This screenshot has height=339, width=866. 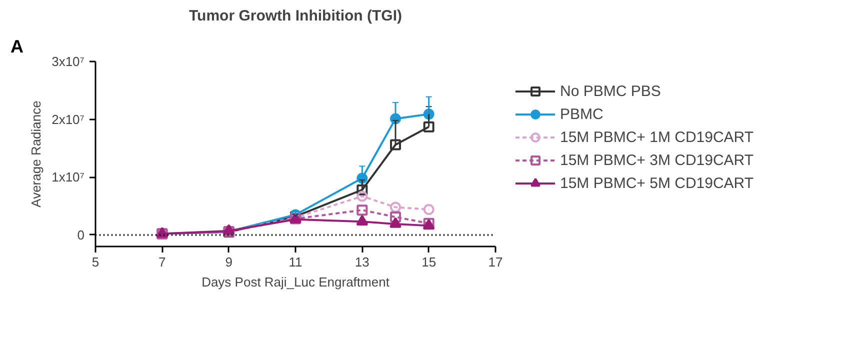 What do you see at coordinates (296, 282) in the screenshot?
I see `x-axis-title: Days Post Raji_Luc Engraftment` at bounding box center [296, 282].